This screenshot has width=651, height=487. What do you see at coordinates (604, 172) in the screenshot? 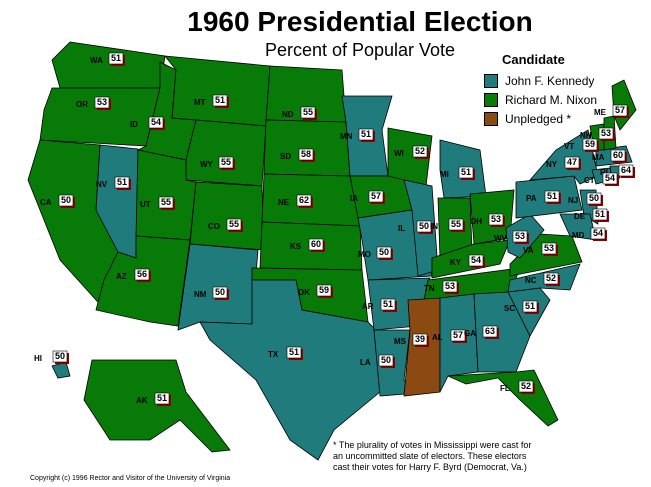
I see `state-abbr: RI` at bounding box center [604, 172].